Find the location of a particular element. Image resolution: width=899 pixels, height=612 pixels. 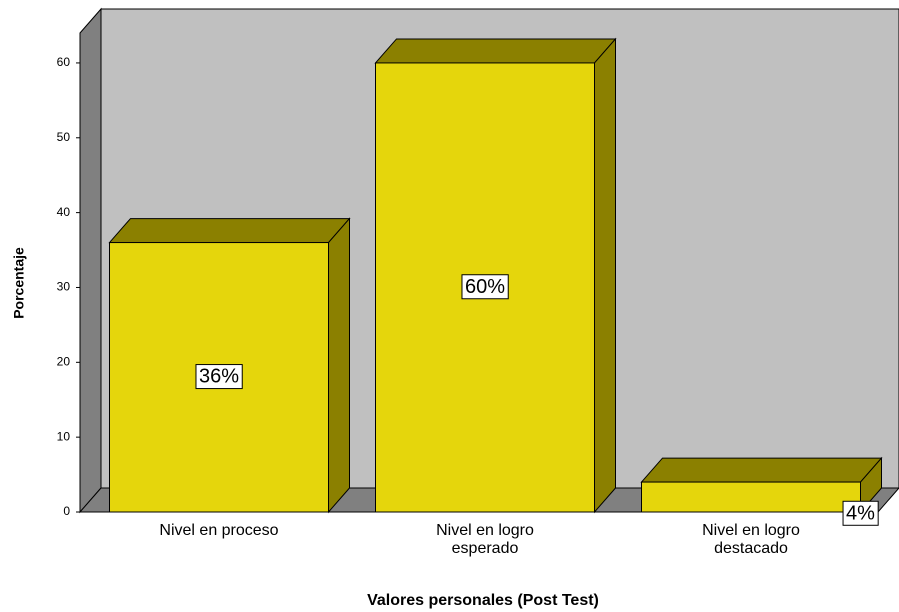

value-label: 4% is located at coordinates (860, 513).